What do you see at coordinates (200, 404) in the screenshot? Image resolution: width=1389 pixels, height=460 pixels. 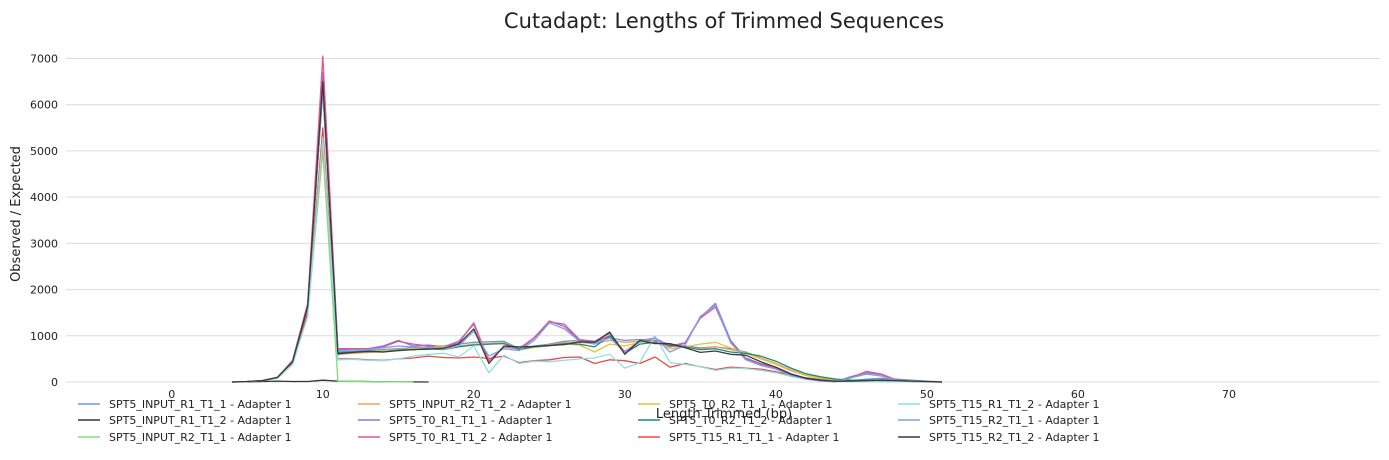 I see `legend-label: SPT5_INPUT_R1_T1_1 - Adapter 1` at bounding box center [200, 404].